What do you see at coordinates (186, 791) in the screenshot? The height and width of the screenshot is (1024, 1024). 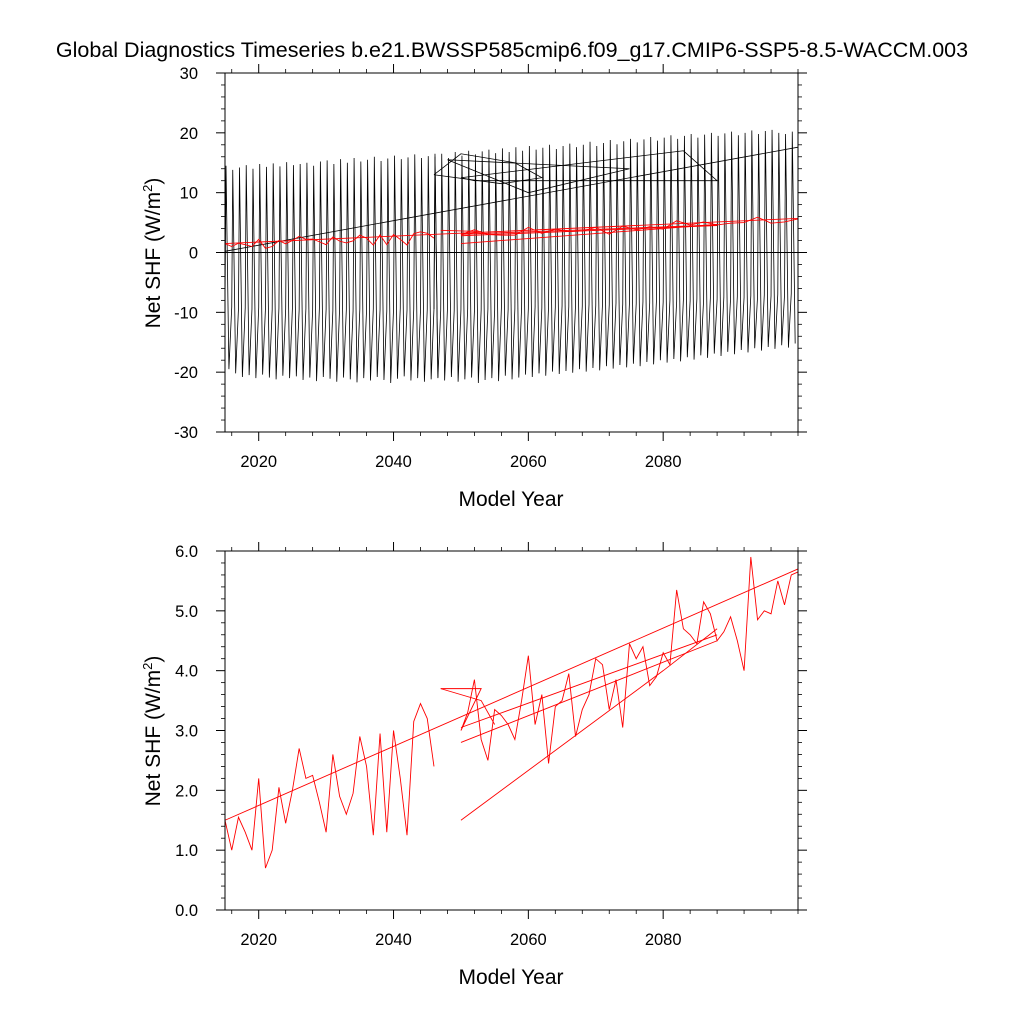 I see `y-tick-label: 2.0` at bounding box center [186, 791].